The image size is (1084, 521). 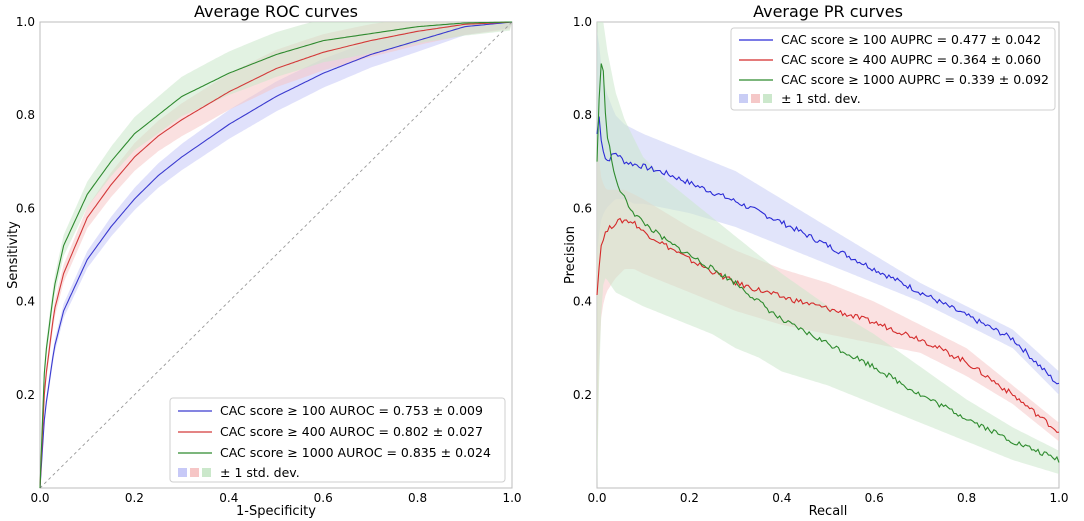 What do you see at coordinates (582, 302) in the screenshot?
I see `pr-y-tick-label: 0.4` at bounding box center [582, 302].